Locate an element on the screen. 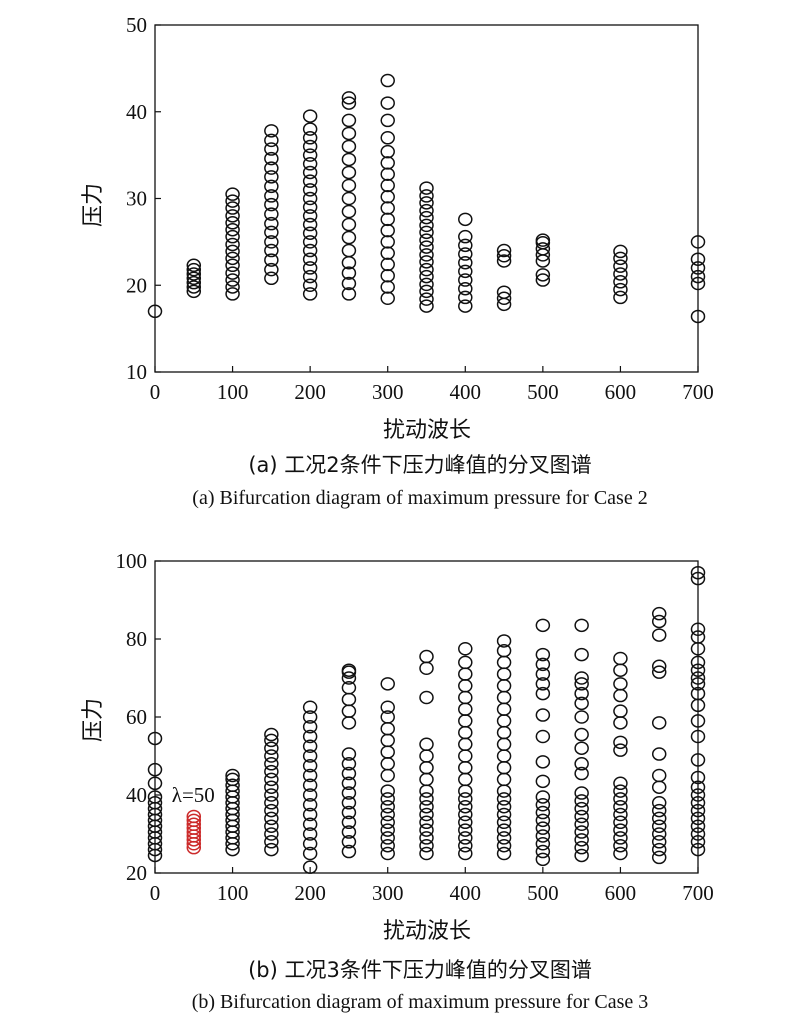  chart-a-x-tick-label: 600 is located at coordinates (621, 392).